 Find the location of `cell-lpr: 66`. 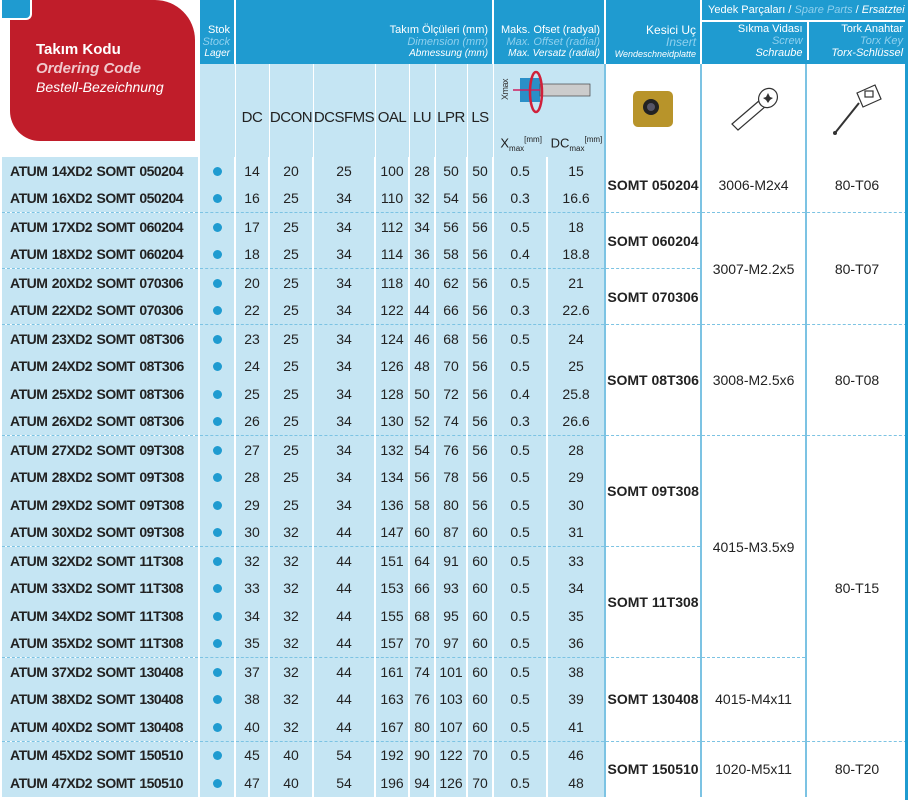

cell-lpr: 66 is located at coordinates (450, 310).